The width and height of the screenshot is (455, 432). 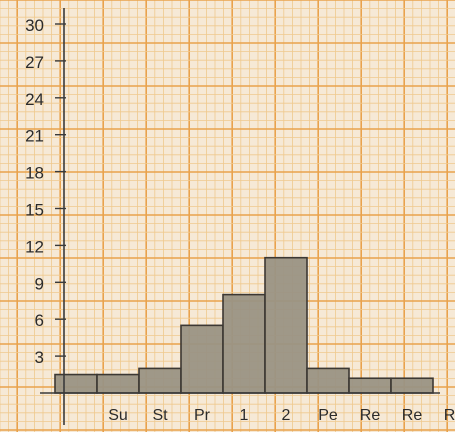 I want to click on x-tick-label: 2, so click(x=286, y=415).